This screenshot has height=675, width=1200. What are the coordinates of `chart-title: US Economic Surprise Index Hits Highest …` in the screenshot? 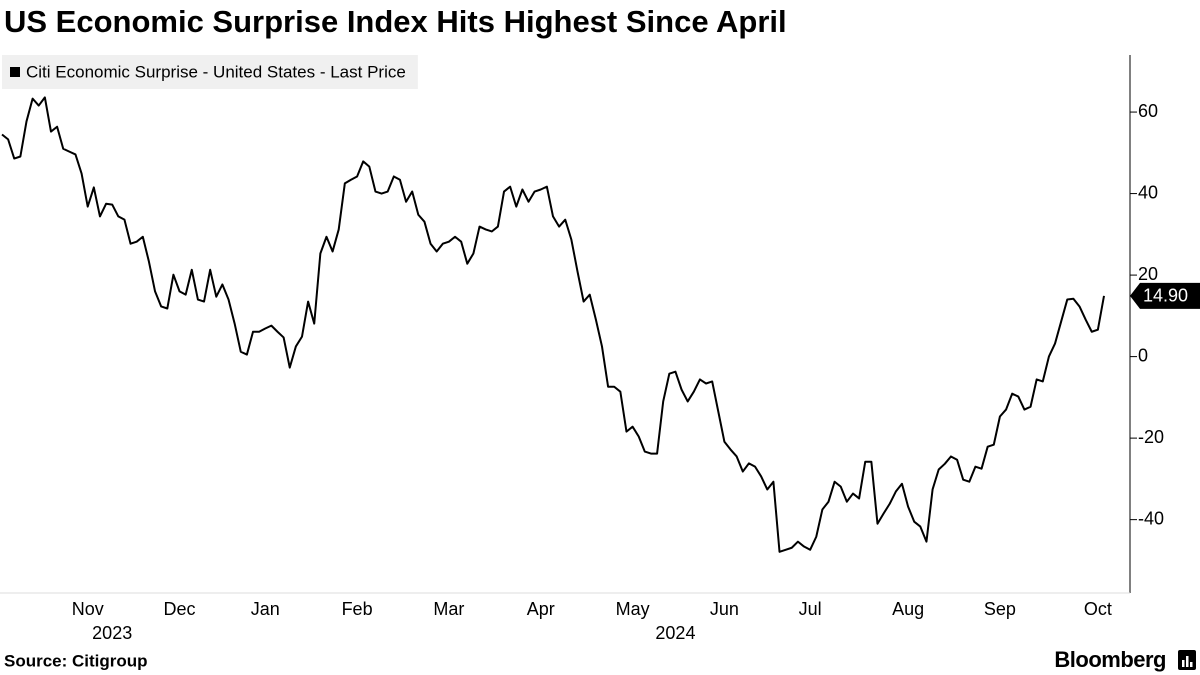 It's located at (395, 21).